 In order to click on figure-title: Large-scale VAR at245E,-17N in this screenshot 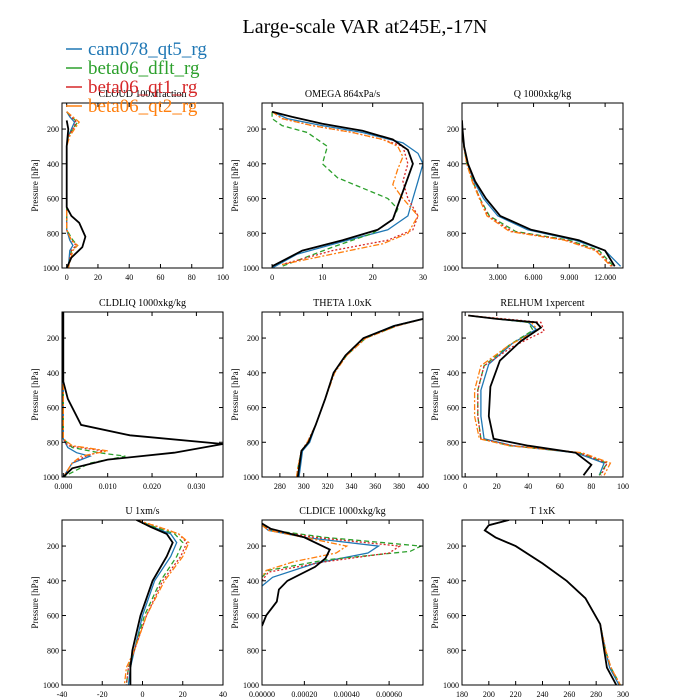, I will do `click(365, 27)`.